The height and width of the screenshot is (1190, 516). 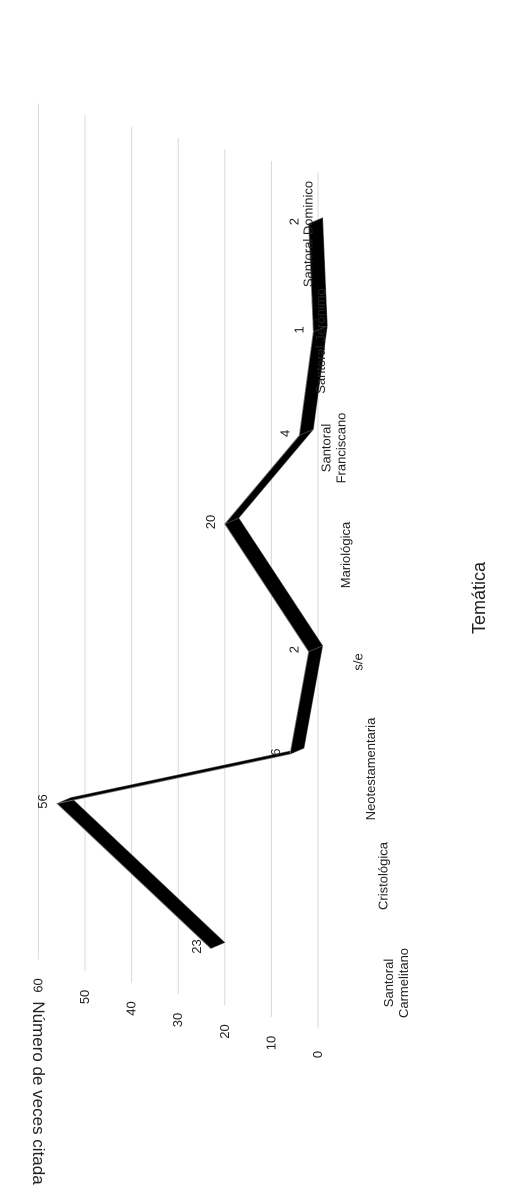 What do you see at coordinates (345, 554) in the screenshot?
I see `x-tick-mariologica: Mariológica` at bounding box center [345, 554].